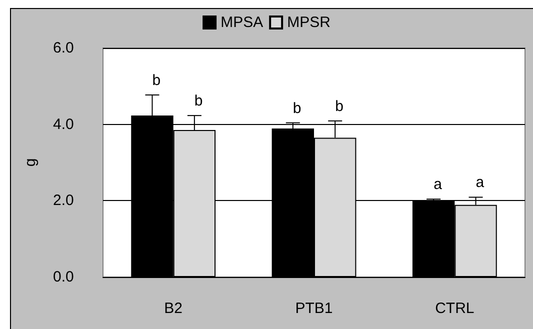 The width and height of the screenshot is (533, 329). Describe the element at coordinates (454, 308) in the screenshot. I see `x-tick-label: CTRL` at that location.